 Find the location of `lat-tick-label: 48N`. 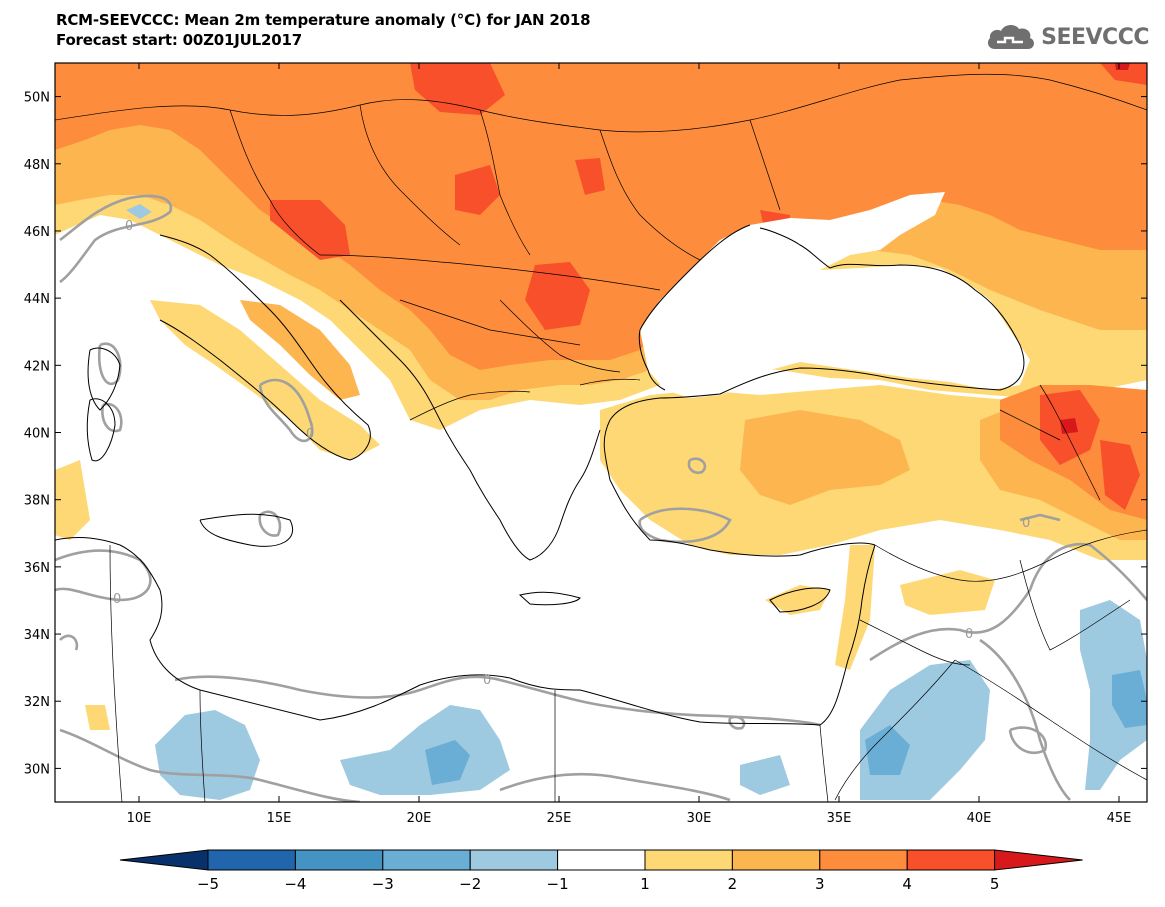

lat-tick-label: 48N is located at coordinates (37, 165).